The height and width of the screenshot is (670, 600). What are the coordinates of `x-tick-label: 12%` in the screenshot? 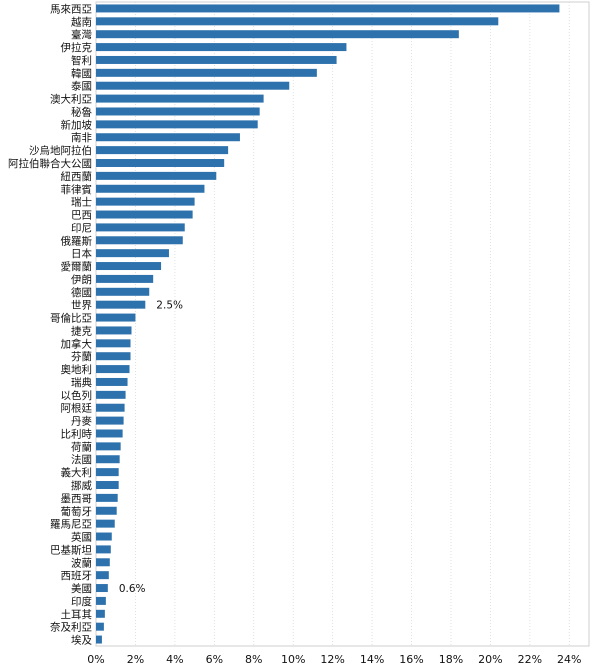 It's located at (332, 659).